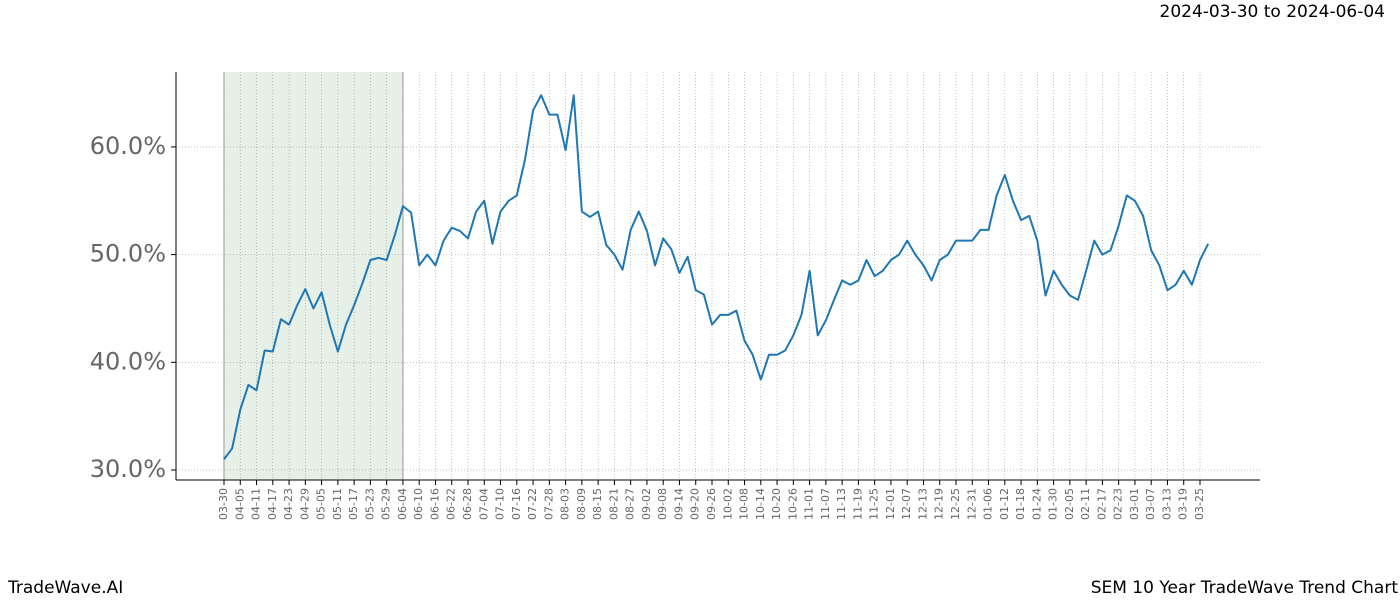  What do you see at coordinates (1053, 504) in the screenshot?
I see `x-tick-label: 01-30` at bounding box center [1053, 504].